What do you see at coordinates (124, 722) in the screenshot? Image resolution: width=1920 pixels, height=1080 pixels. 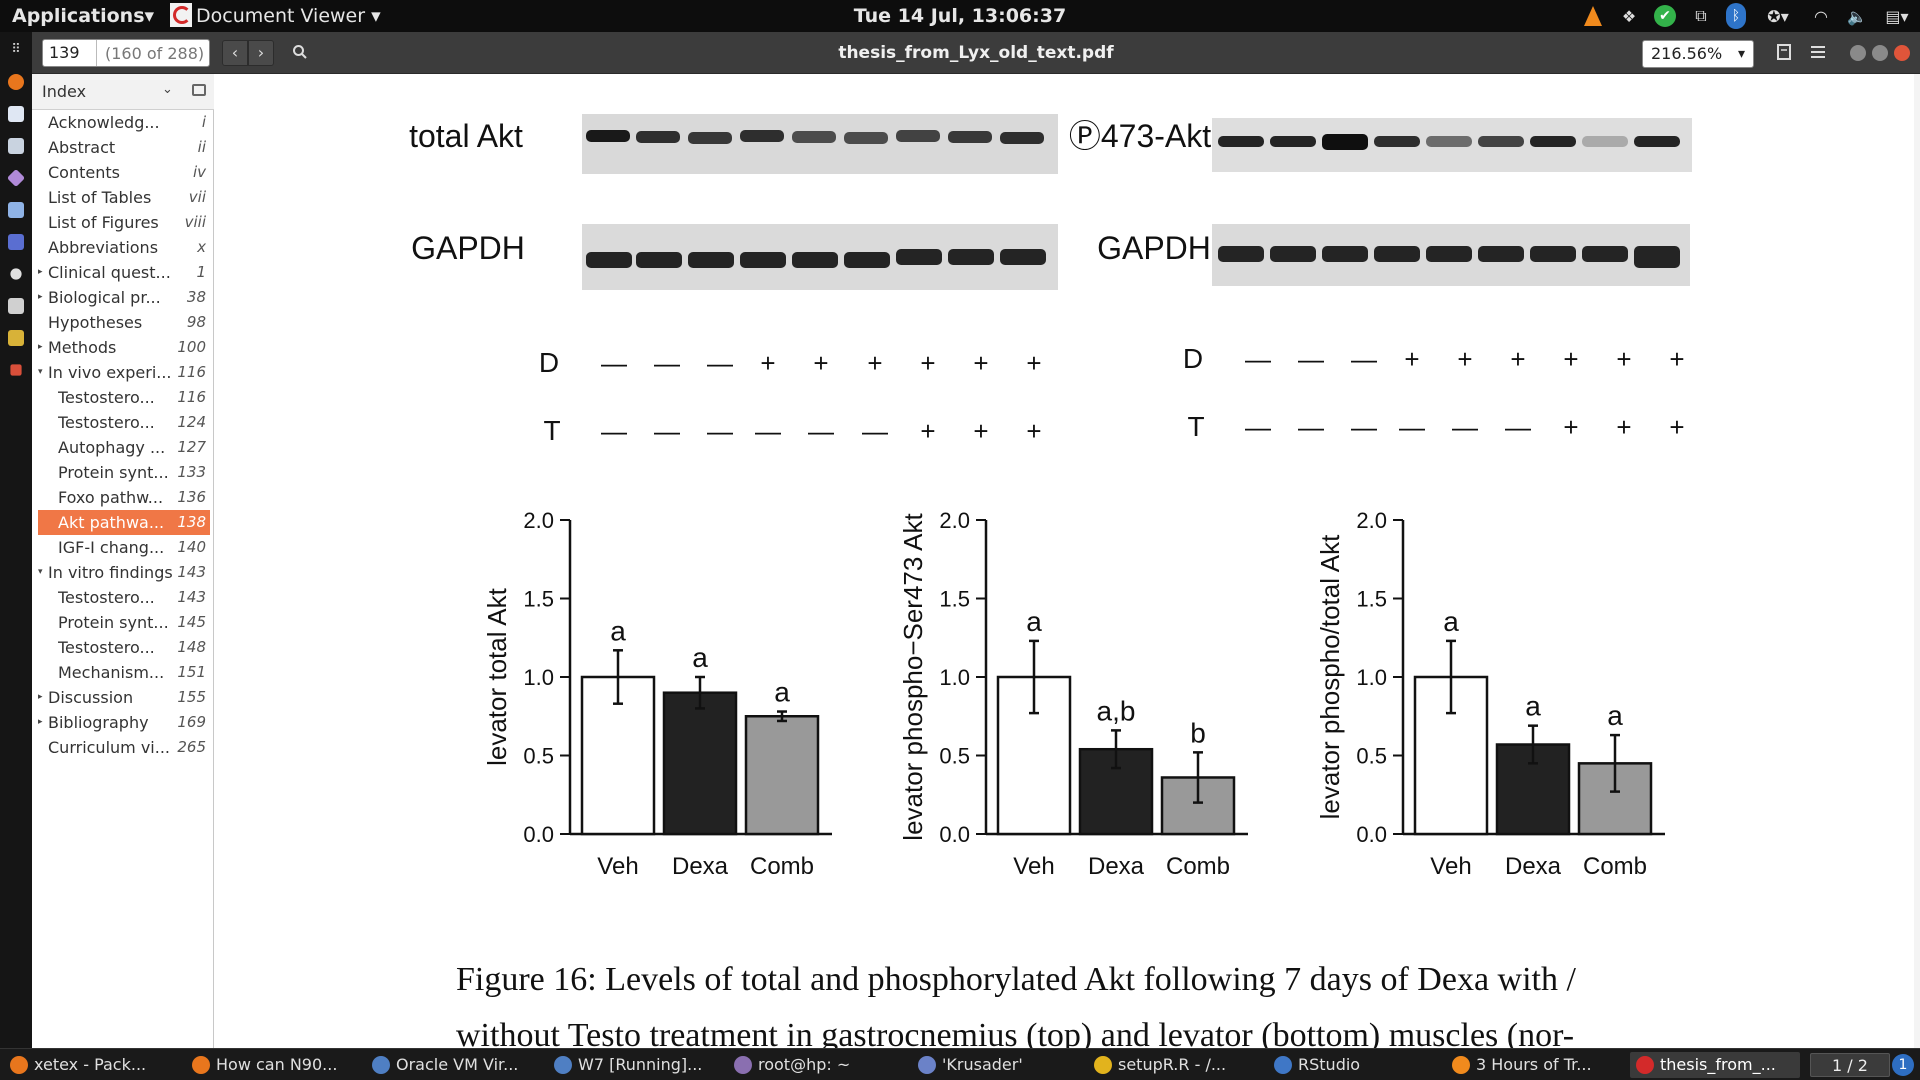 I see `index-item: ▸ Bibliography 169` at bounding box center [124, 722].